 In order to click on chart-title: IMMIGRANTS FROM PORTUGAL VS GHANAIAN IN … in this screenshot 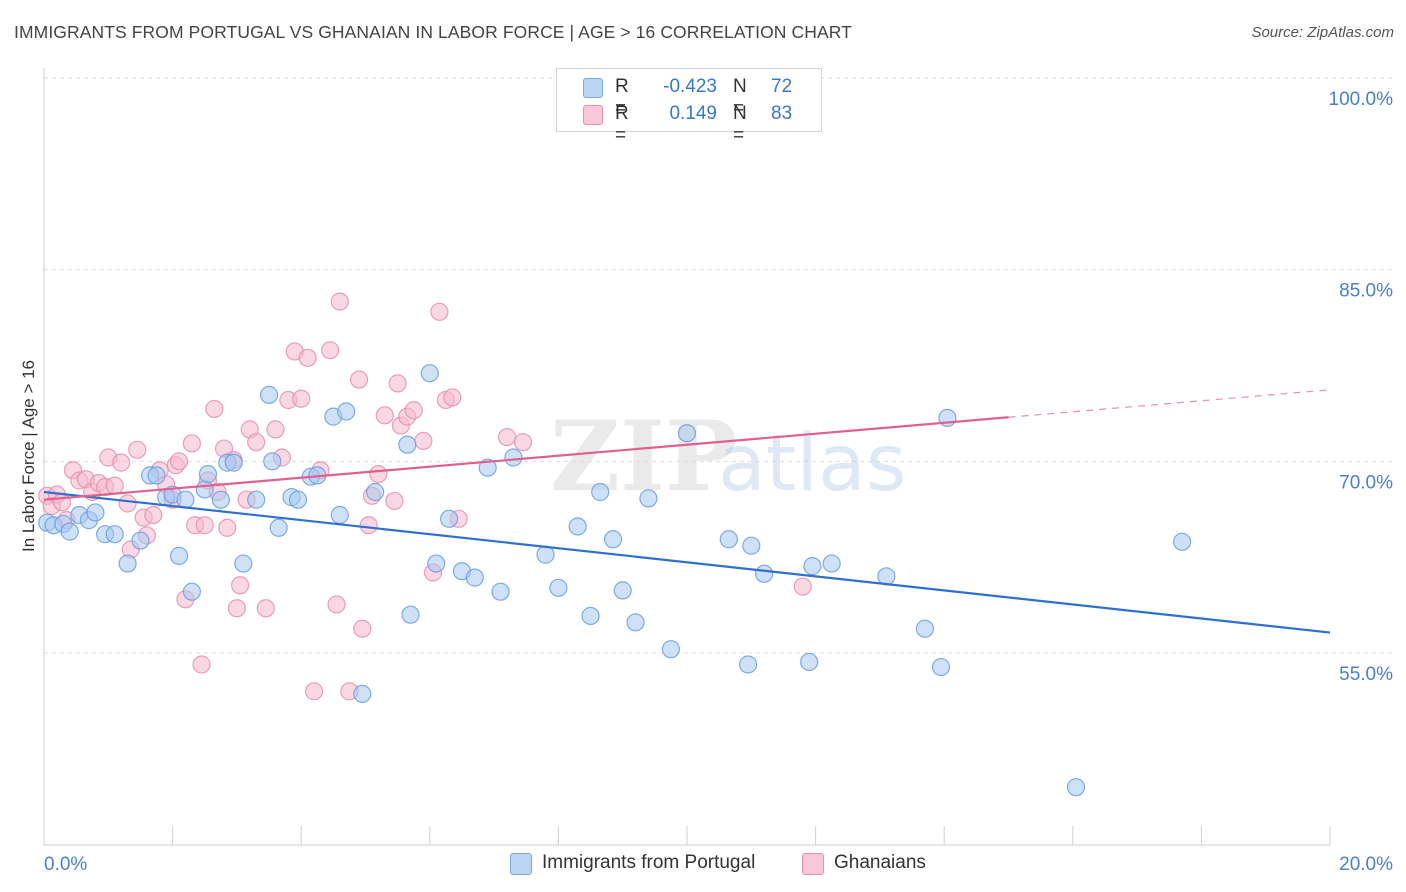, I will do `click(433, 32)`.